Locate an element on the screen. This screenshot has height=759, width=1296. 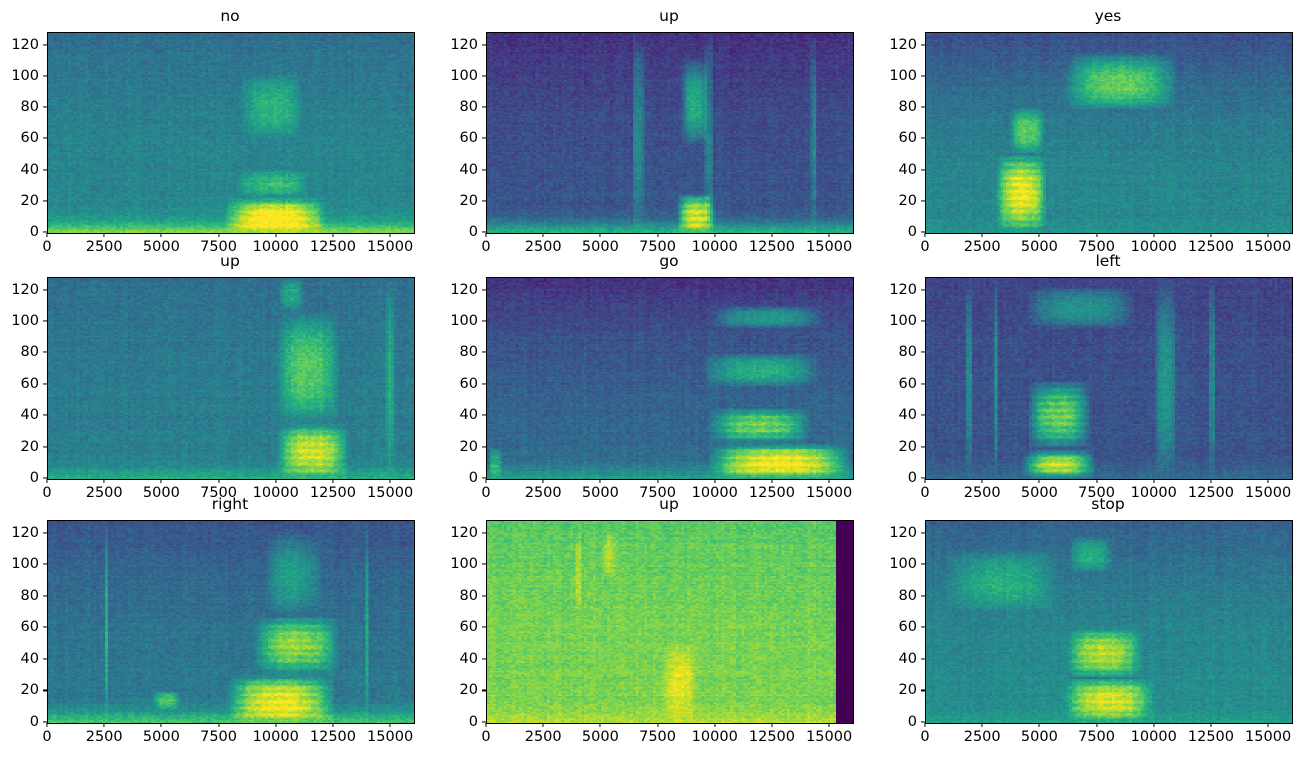
subplot-title: stop is located at coordinates (1108, 504).